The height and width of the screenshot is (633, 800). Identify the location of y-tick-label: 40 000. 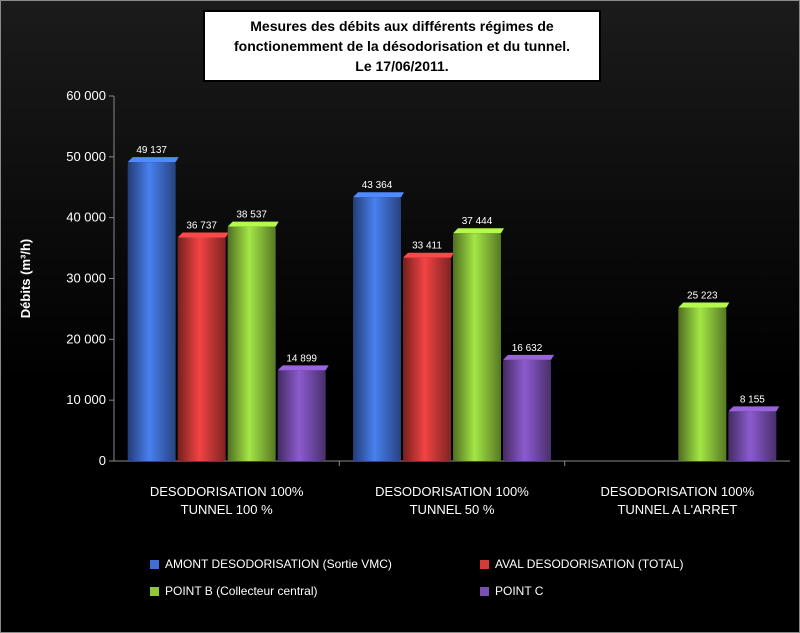
(86, 217).